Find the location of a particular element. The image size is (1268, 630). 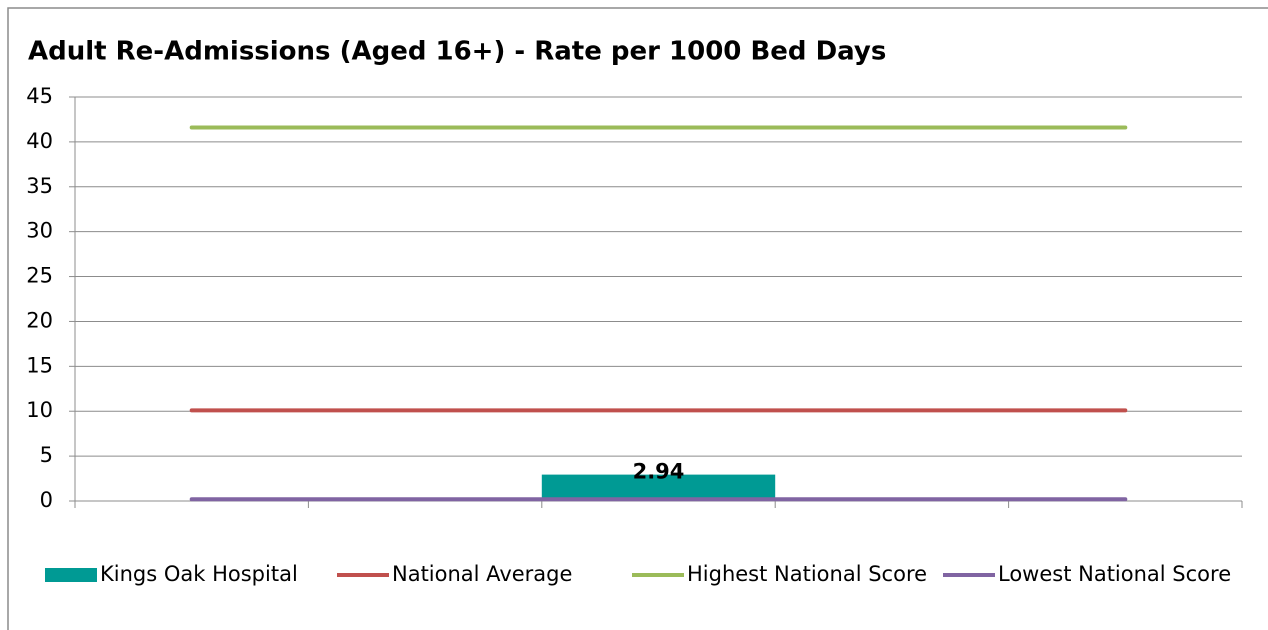

legend-label: Kings Oak Hospital is located at coordinates (199, 574).